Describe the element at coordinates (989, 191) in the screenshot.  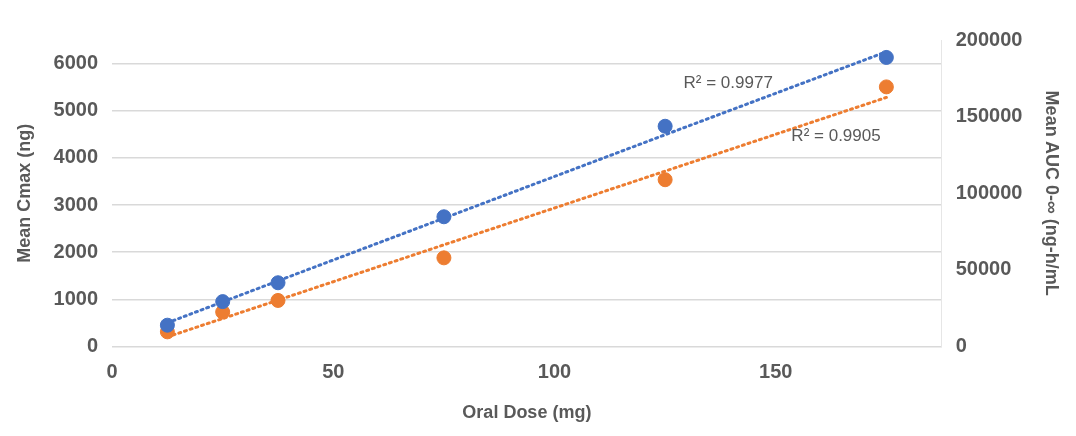
I see `y2-tick-label: 100000` at that location.